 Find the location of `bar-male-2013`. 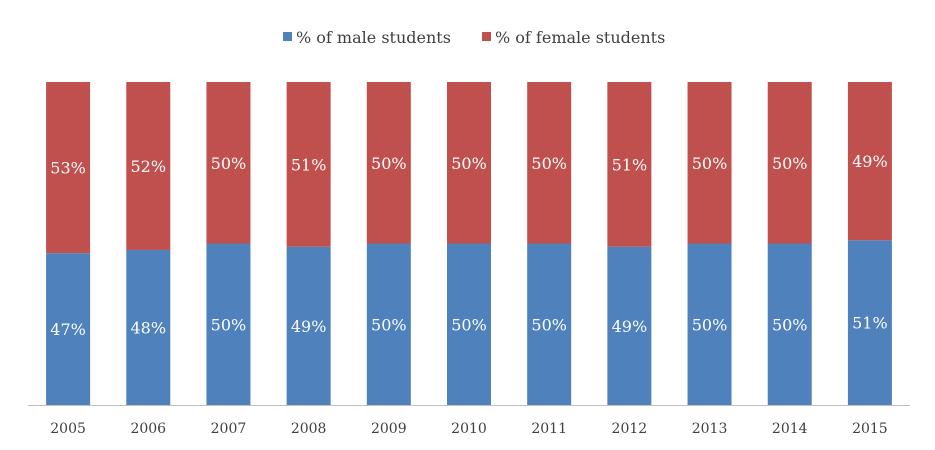

bar-male-2013 is located at coordinates (709, 324).